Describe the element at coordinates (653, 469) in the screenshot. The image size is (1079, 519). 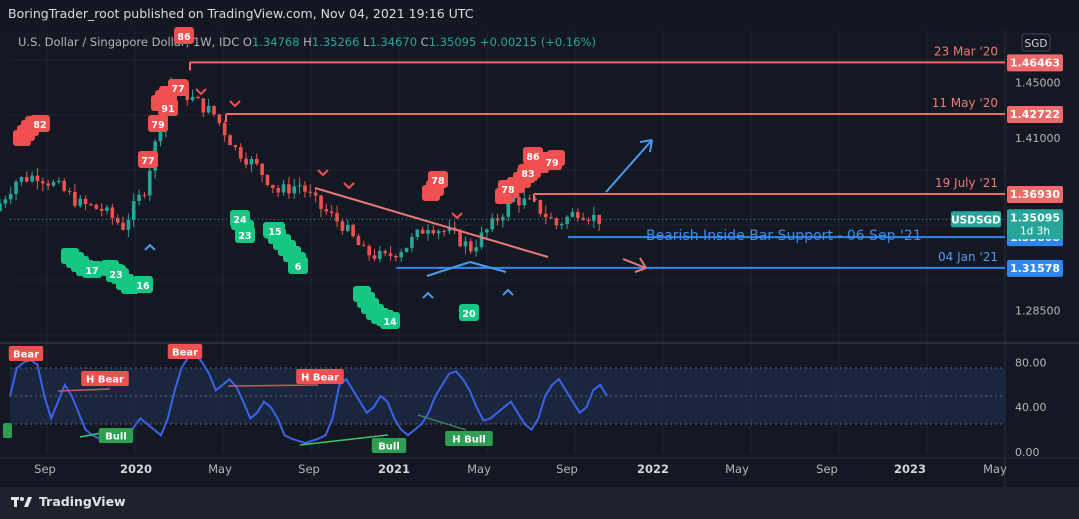
I see `time-tick-label: 2022` at that location.